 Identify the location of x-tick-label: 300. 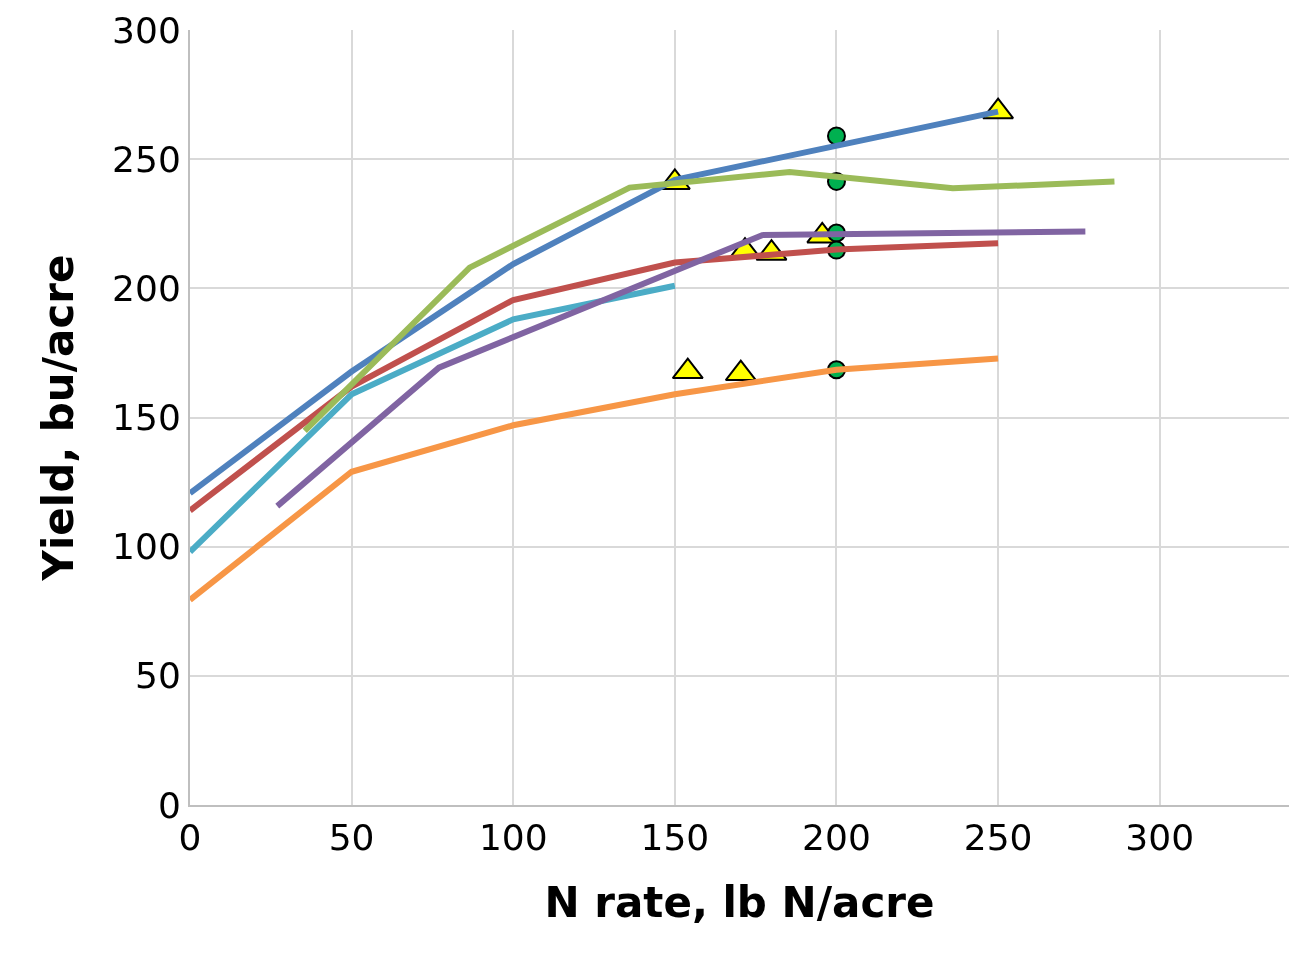
(1160, 838).